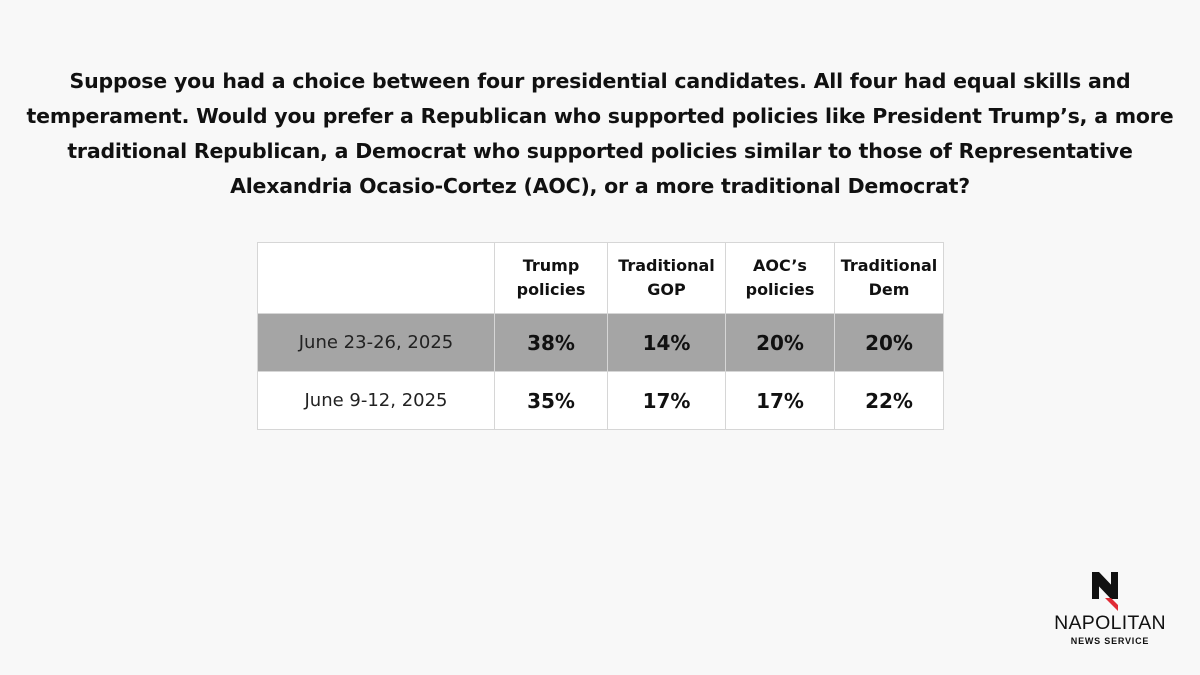  I want to click on column-header-line: Trump, so click(551, 265).